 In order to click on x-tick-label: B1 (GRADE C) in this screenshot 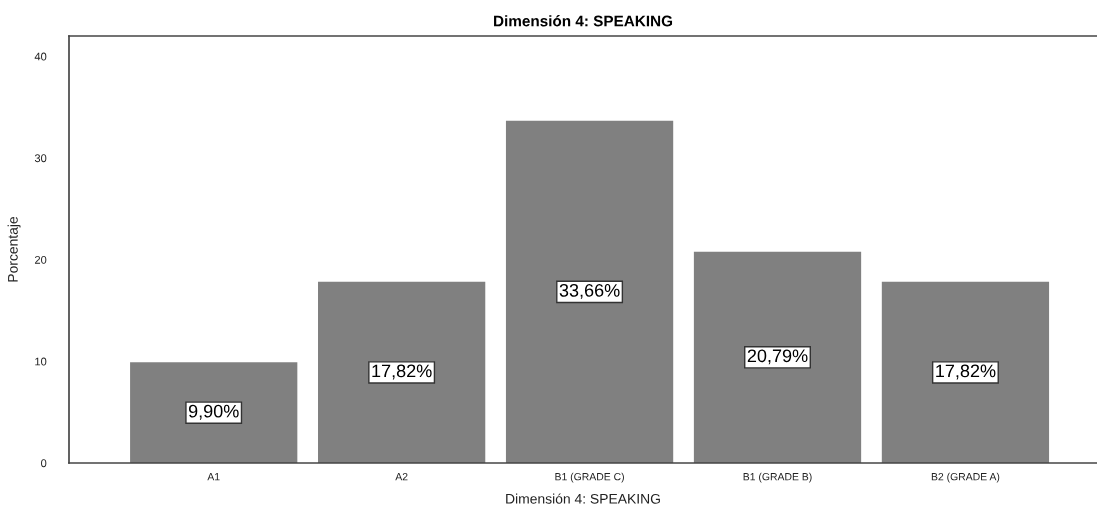, I will do `click(589, 477)`.